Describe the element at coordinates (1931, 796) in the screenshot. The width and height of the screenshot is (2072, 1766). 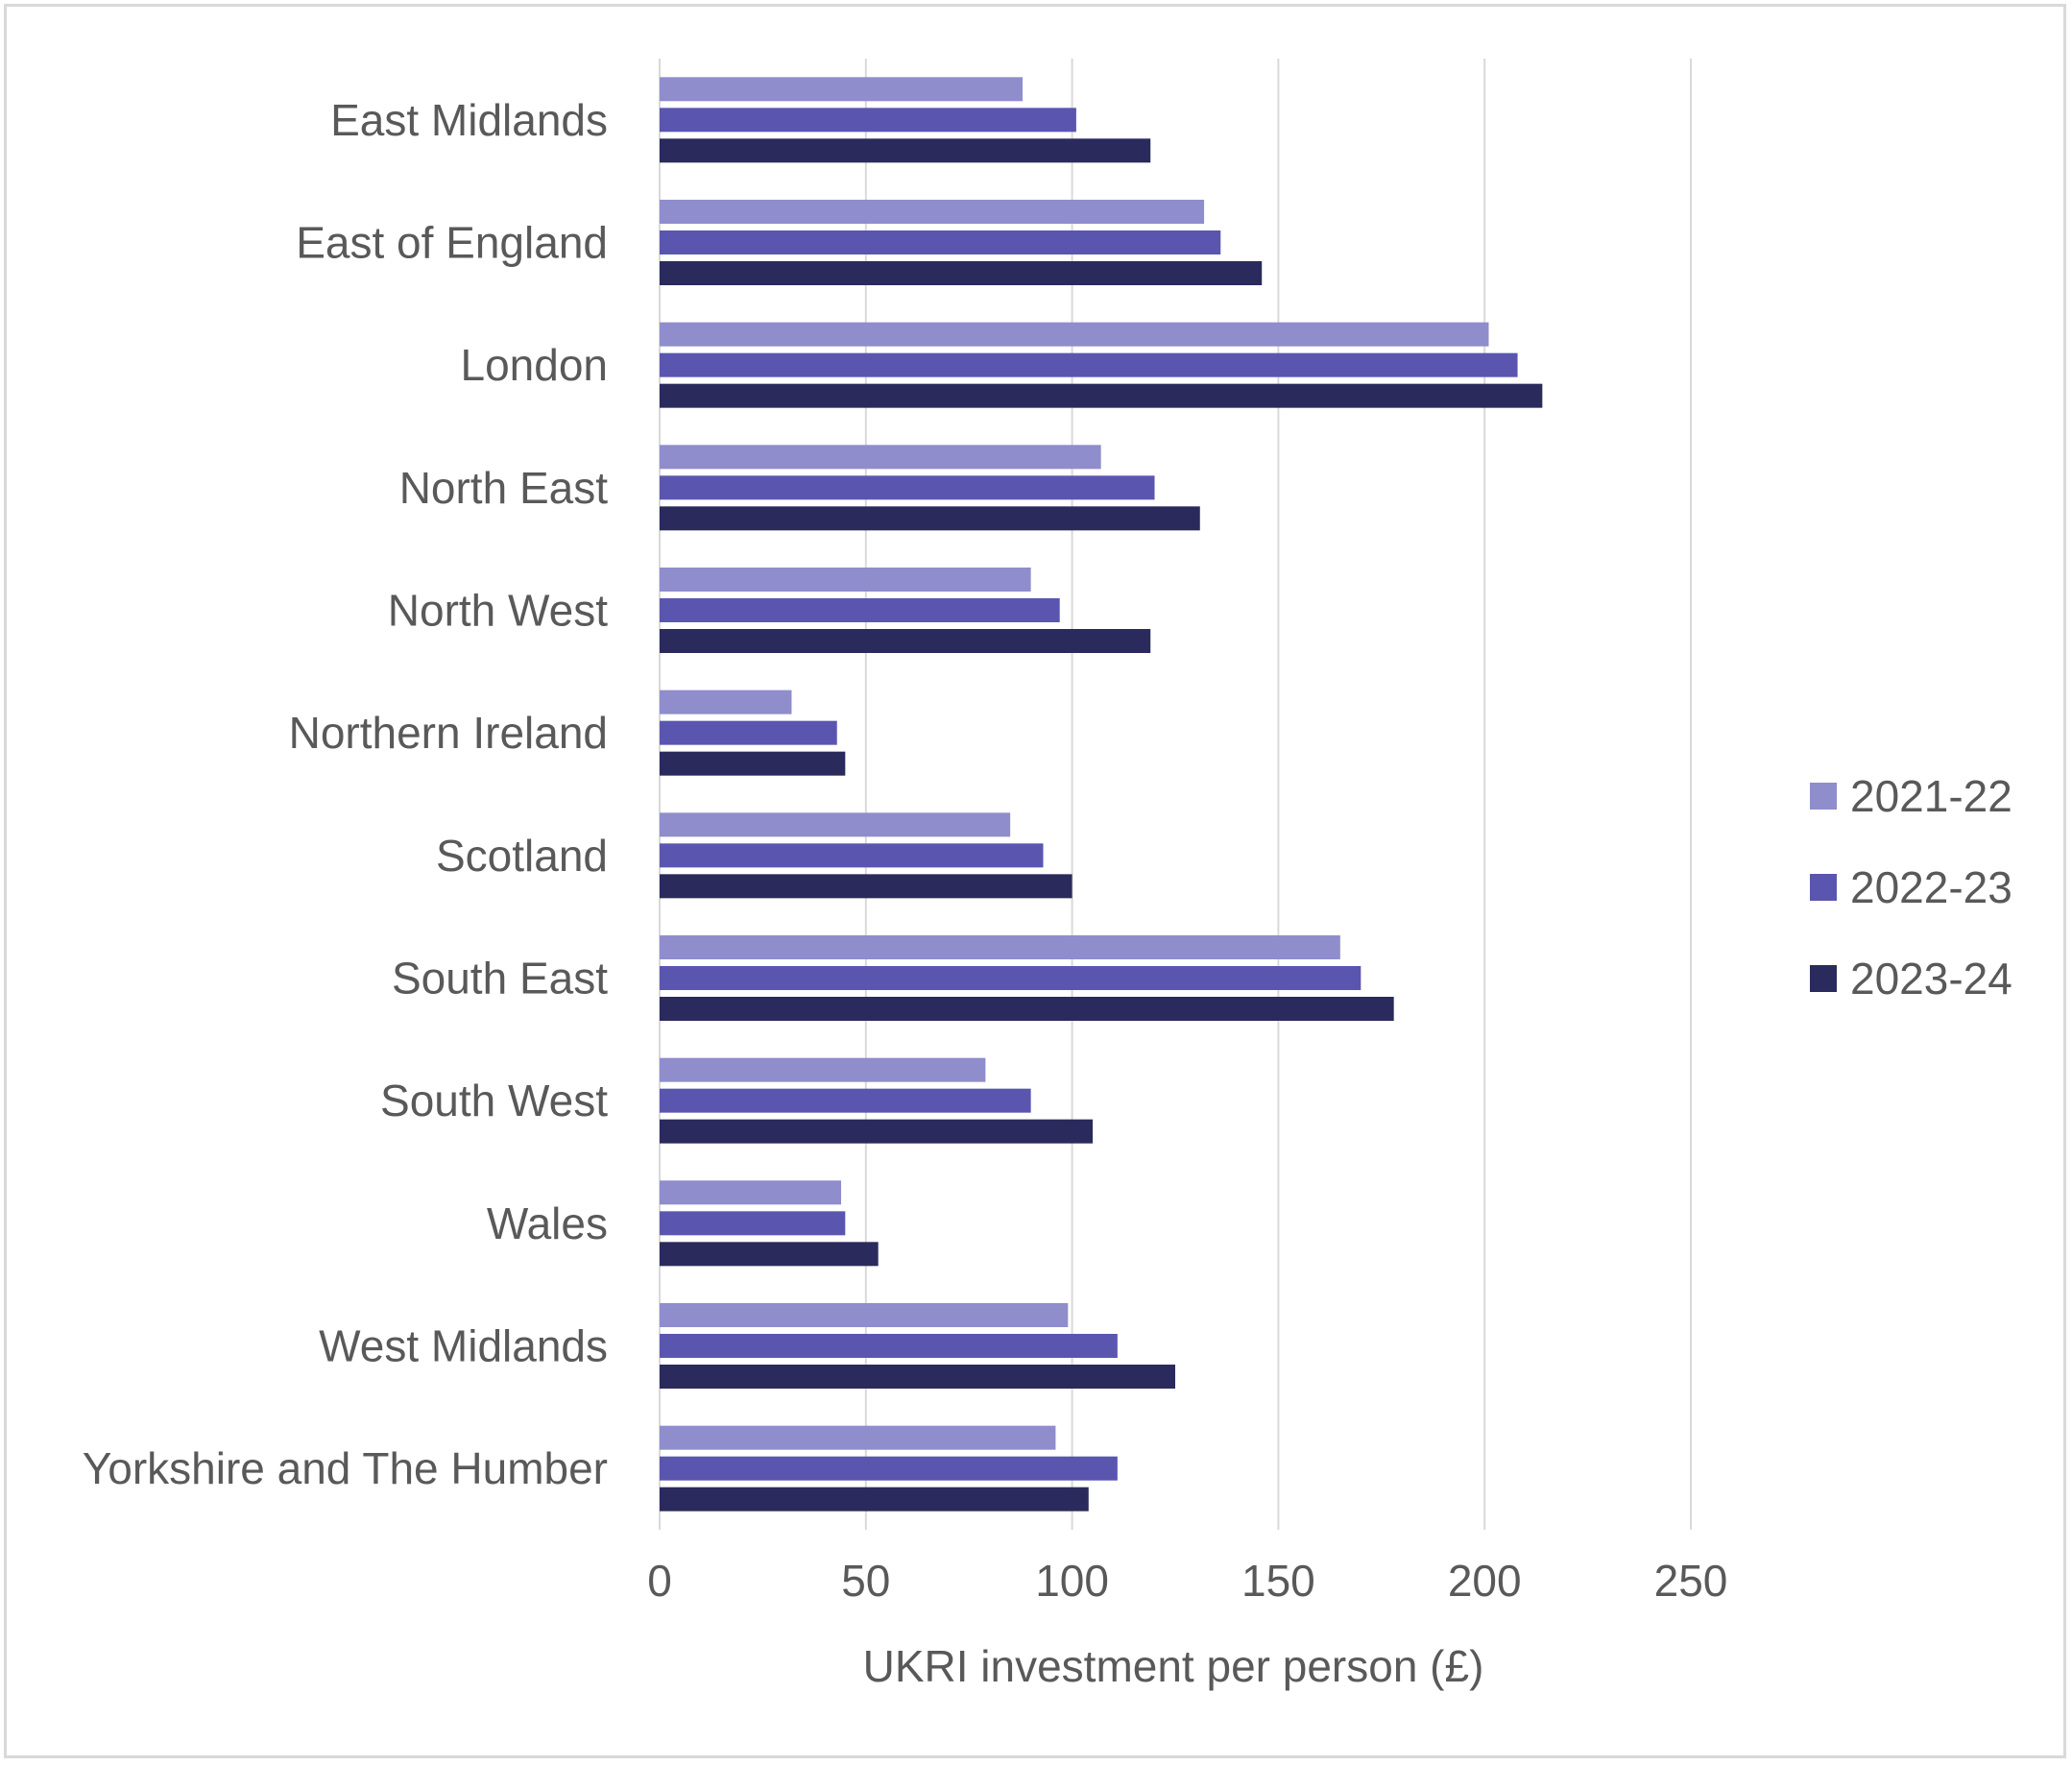
I see `legend-label: 2021-22` at that location.